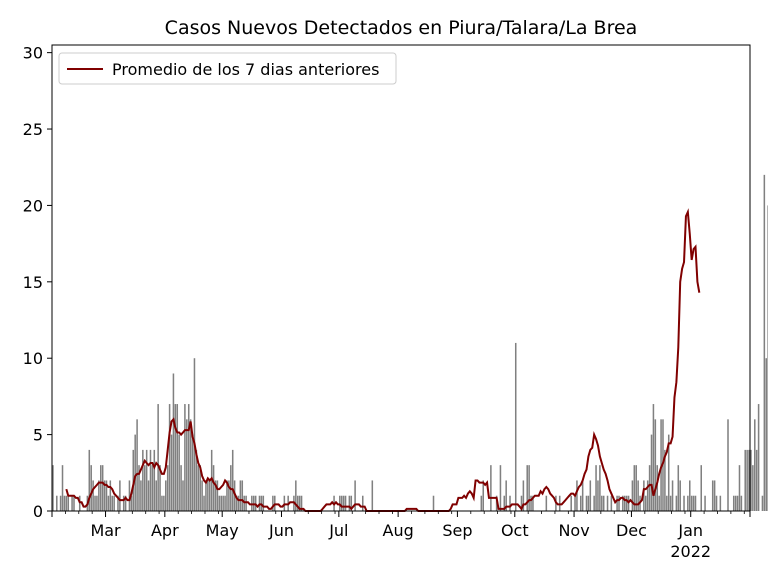 The width and height of the screenshot is (768, 576). Describe the element at coordinates (515, 530) in the screenshot. I see `x-tick-label: Oct` at that location.